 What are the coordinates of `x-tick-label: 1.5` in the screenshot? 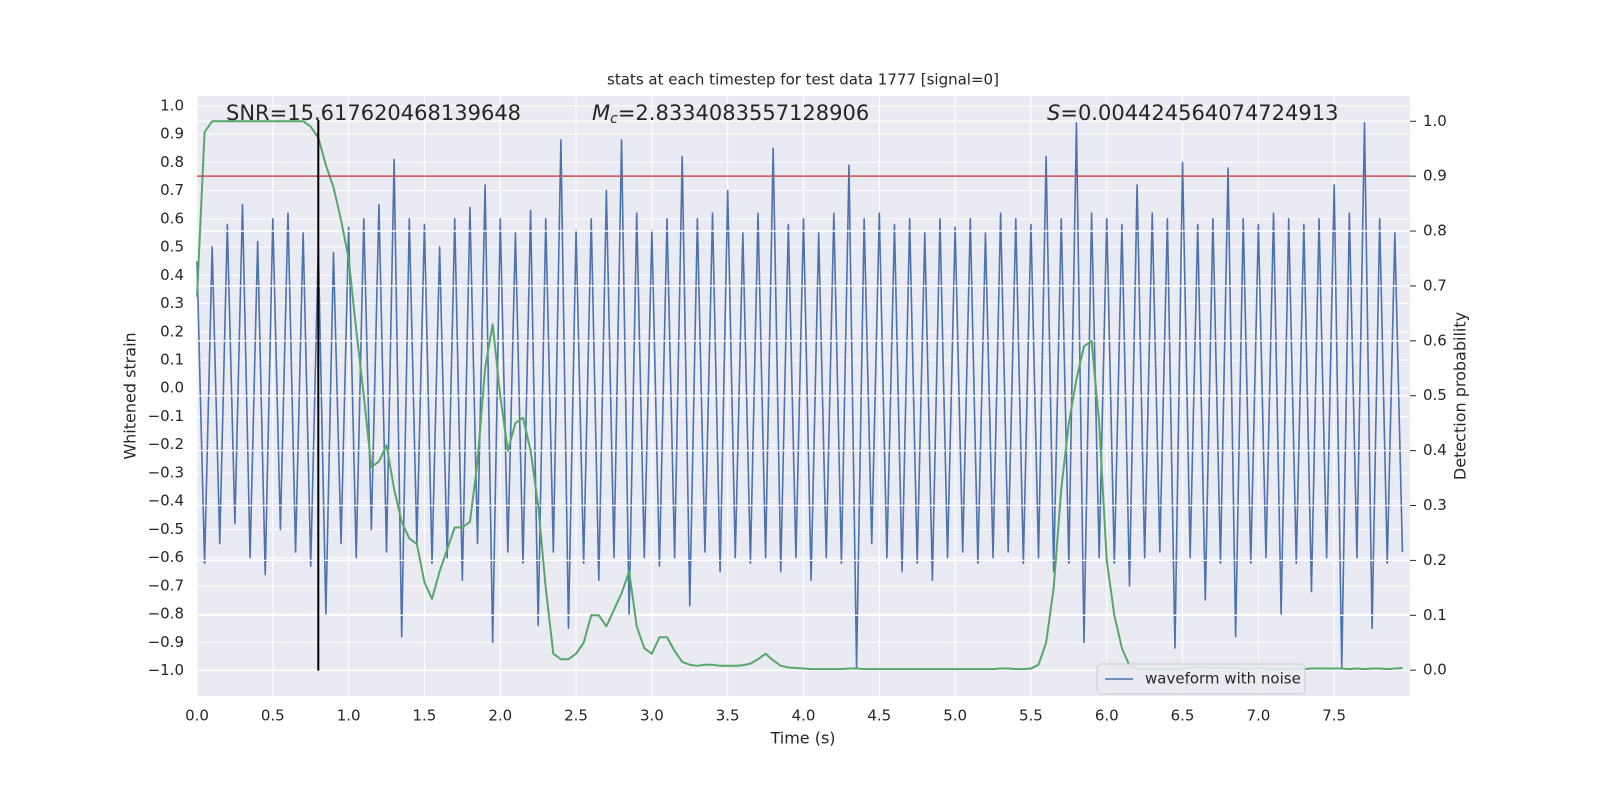 It's located at (425, 716).